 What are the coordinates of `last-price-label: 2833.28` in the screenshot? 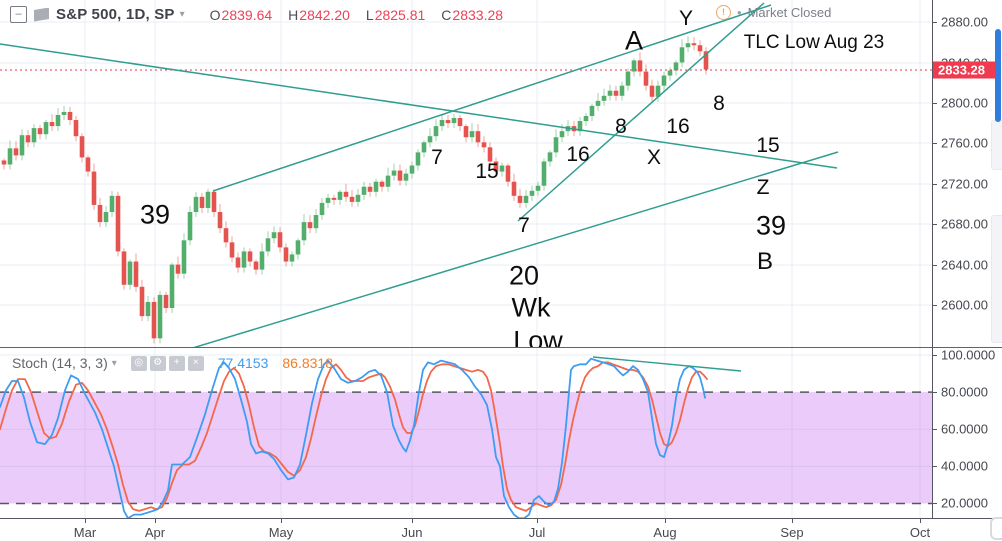 It's located at (965, 70).